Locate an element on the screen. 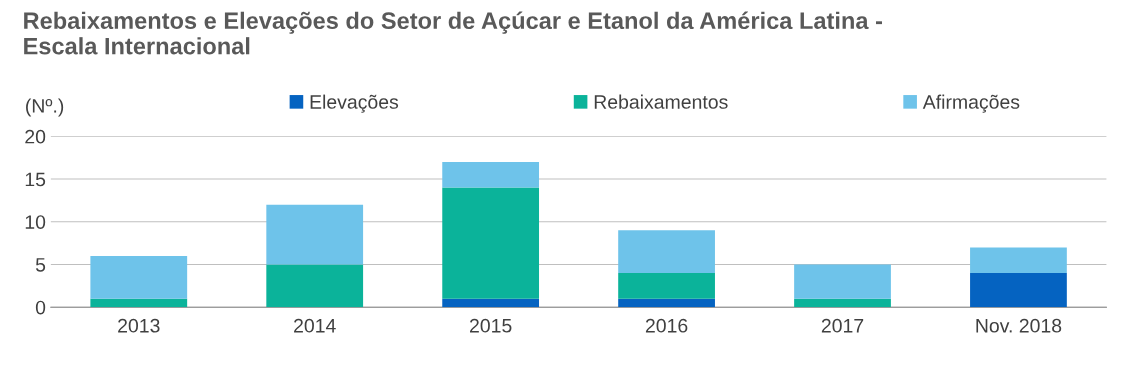 This screenshot has height=384, width=1129. y-tick-label: 0 is located at coordinates (40, 307).